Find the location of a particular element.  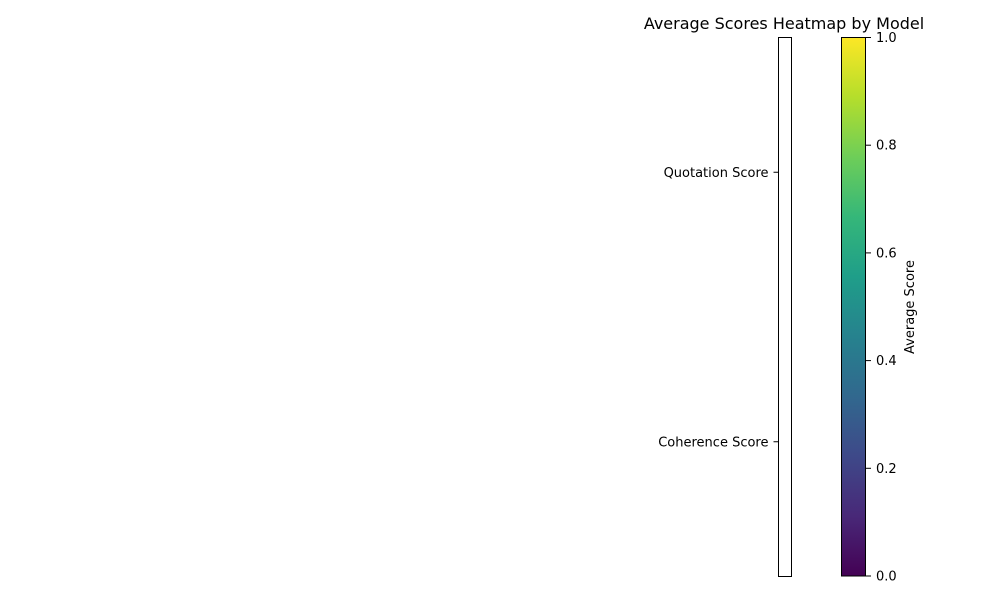

row-label: Quotation Score is located at coordinates (716, 173).